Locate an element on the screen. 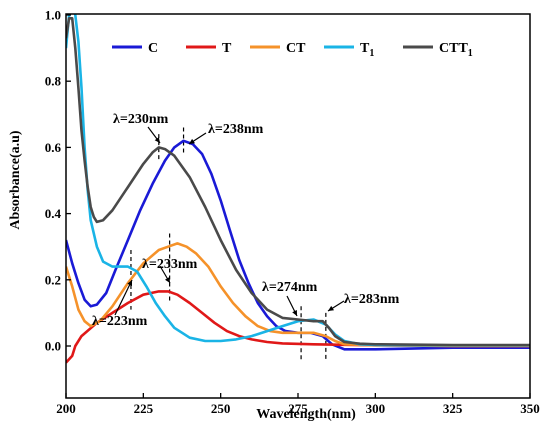  x-tick-label-6: 350 is located at coordinates (530, 408).